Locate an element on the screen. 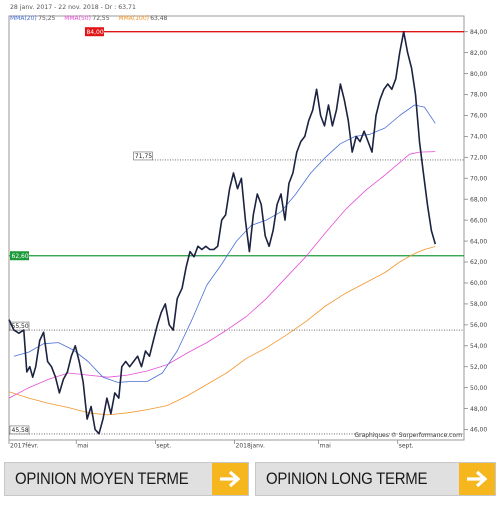 The image size is (500, 520). y-tick-label: 52,00 is located at coordinates (478, 367).